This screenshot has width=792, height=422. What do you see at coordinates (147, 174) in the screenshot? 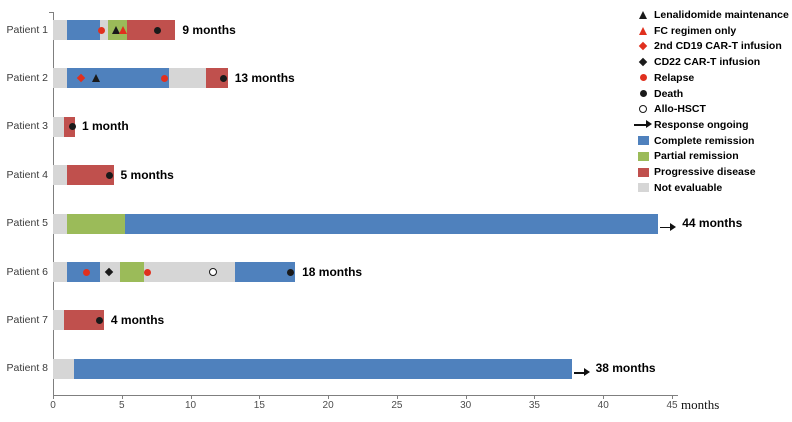
I see `duration-annotation: 5 months` at bounding box center [147, 174].